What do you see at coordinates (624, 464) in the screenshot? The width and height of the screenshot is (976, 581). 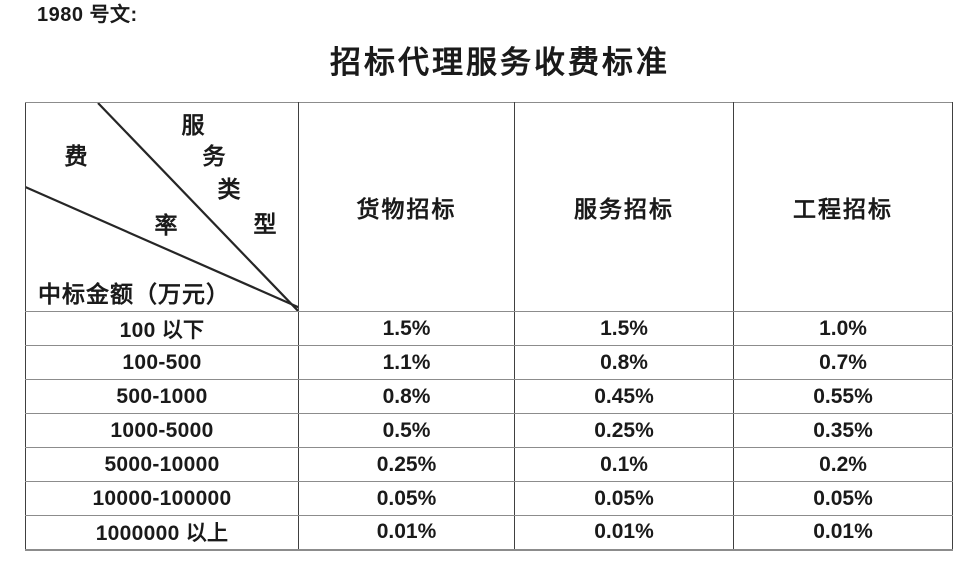 I see `rate-value: 0.1%` at bounding box center [624, 464].